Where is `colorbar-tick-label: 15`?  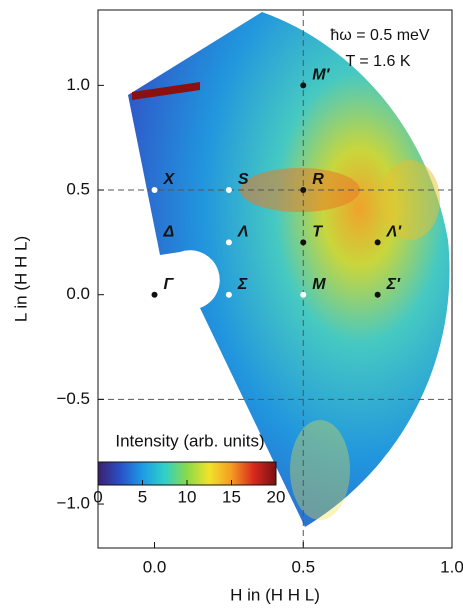
colorbar-tick-label: 15 is located at coordinates (231, 496).